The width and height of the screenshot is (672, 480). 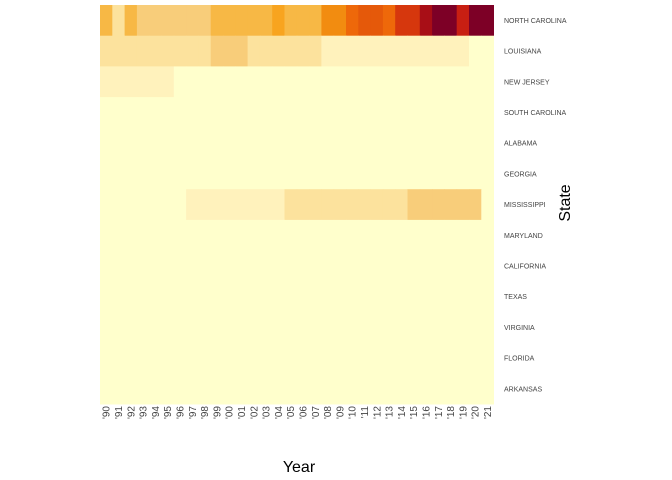 What do you see at coordinates (527, 82) in the screenshot?
I see `y-tick-label: NEW JERSEY` at bounding box center [527, 82].